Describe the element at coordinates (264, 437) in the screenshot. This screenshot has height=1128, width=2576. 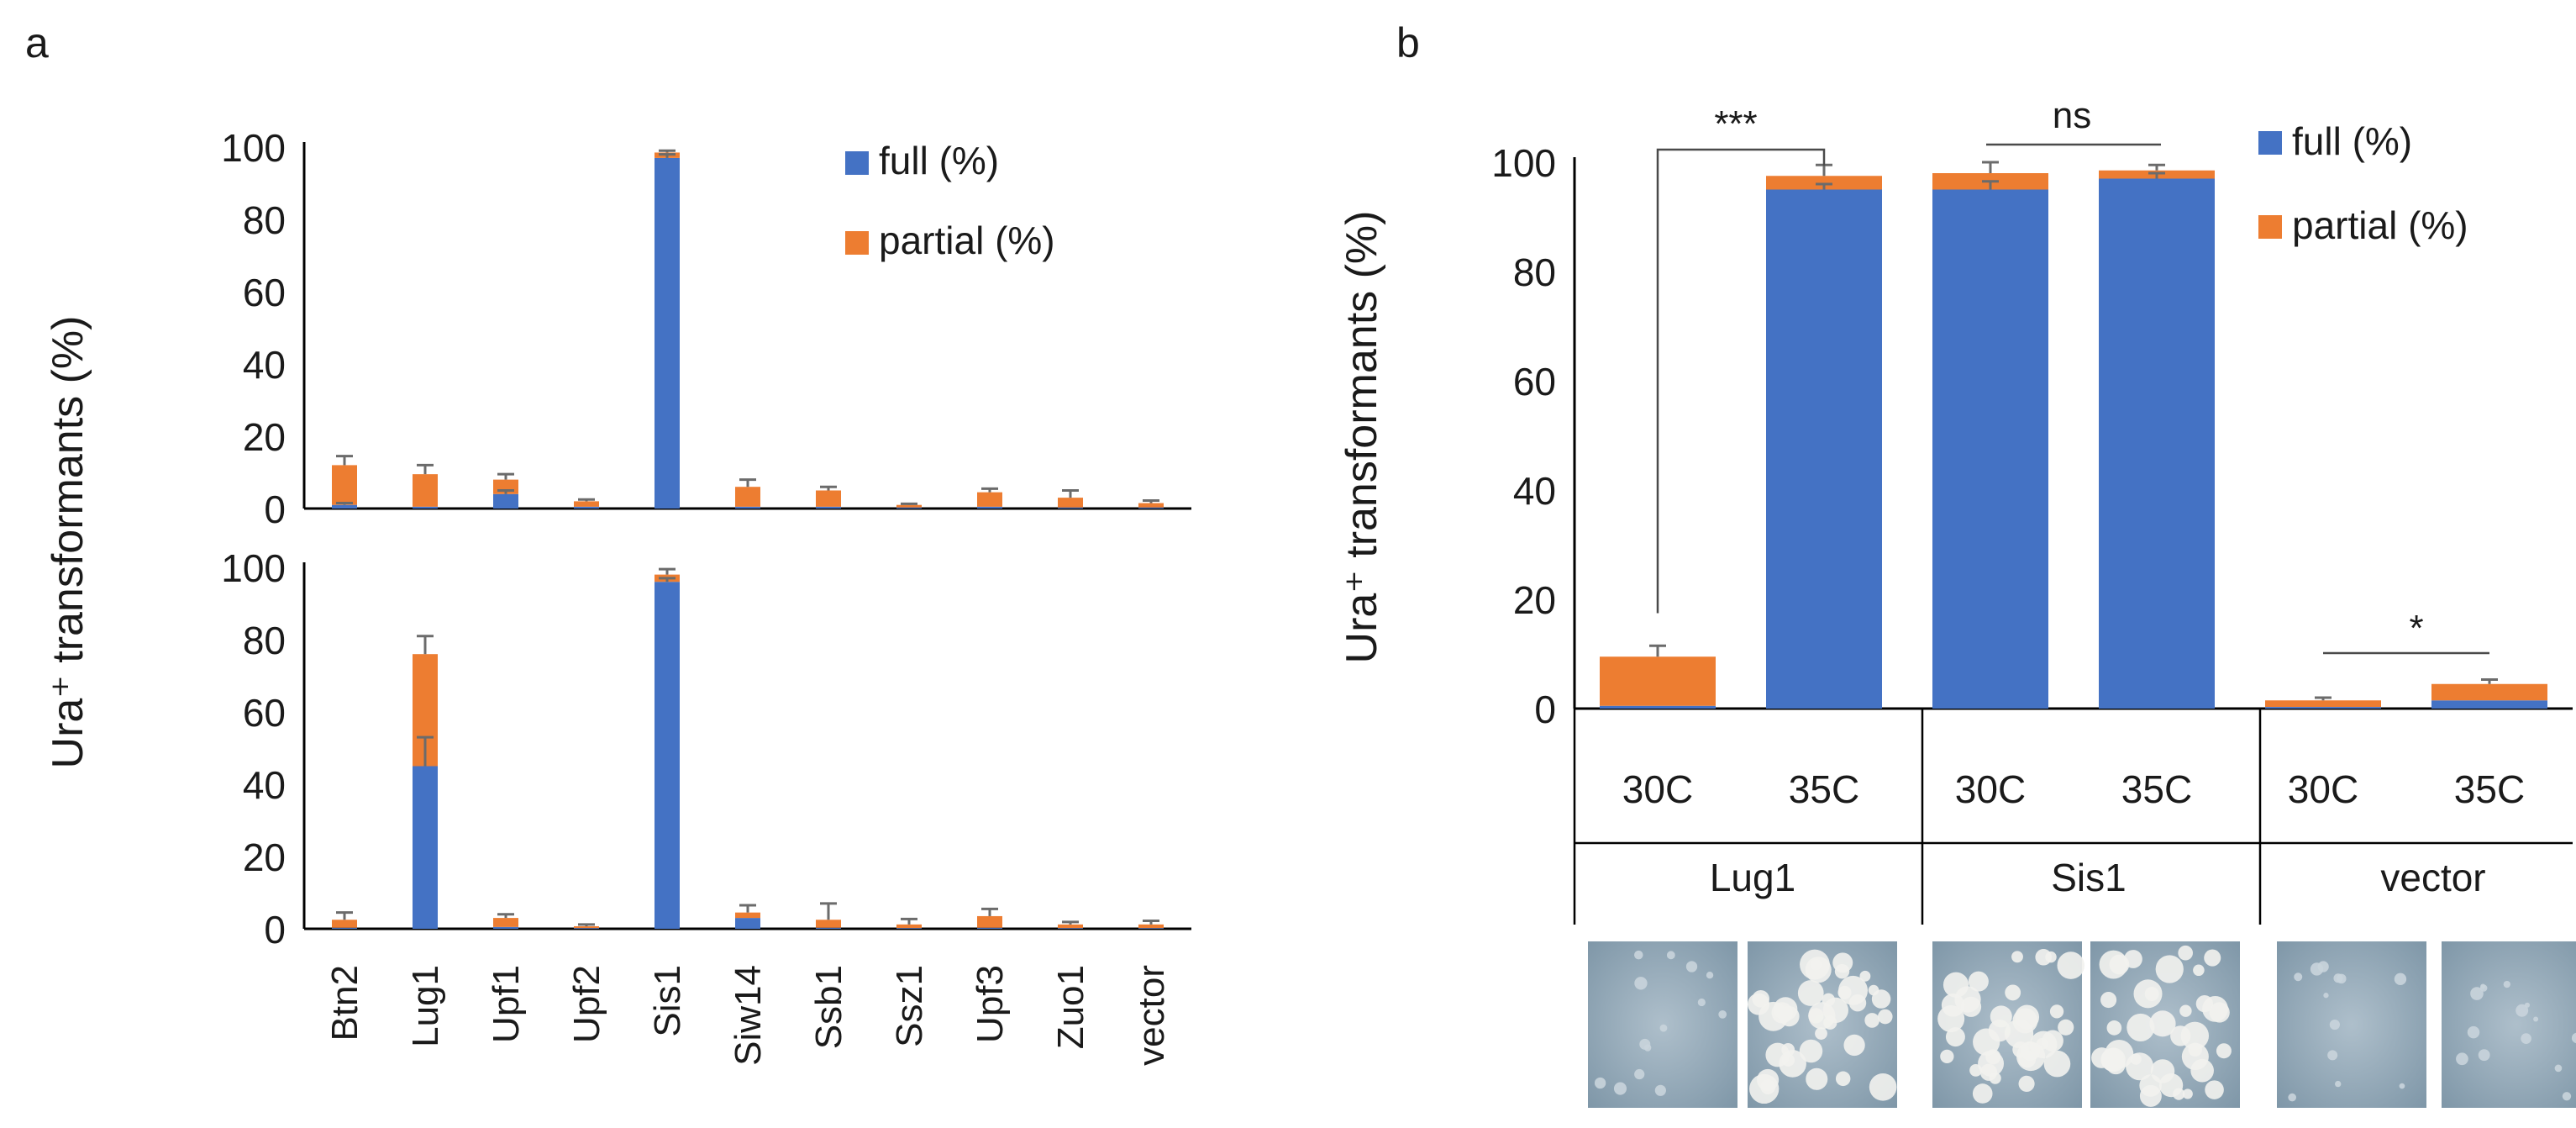
I see `panel-a-top-ytick-label: 20` at that location.